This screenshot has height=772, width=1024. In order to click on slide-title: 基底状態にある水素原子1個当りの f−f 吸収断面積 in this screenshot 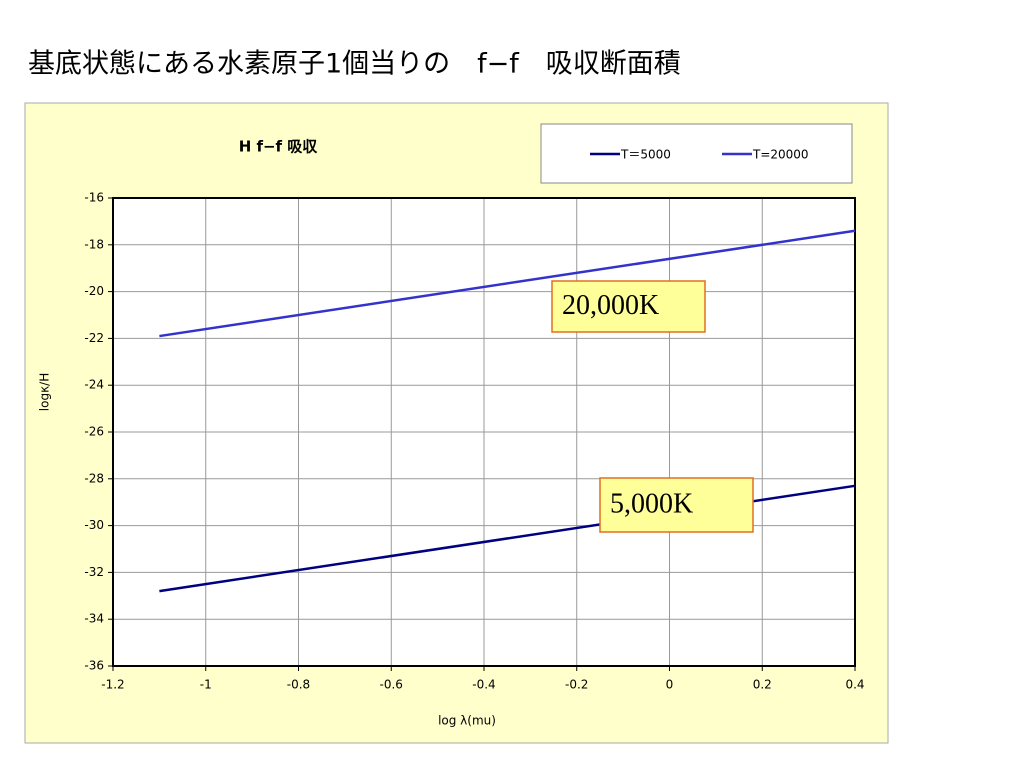, I will do `click(354, 64)`.